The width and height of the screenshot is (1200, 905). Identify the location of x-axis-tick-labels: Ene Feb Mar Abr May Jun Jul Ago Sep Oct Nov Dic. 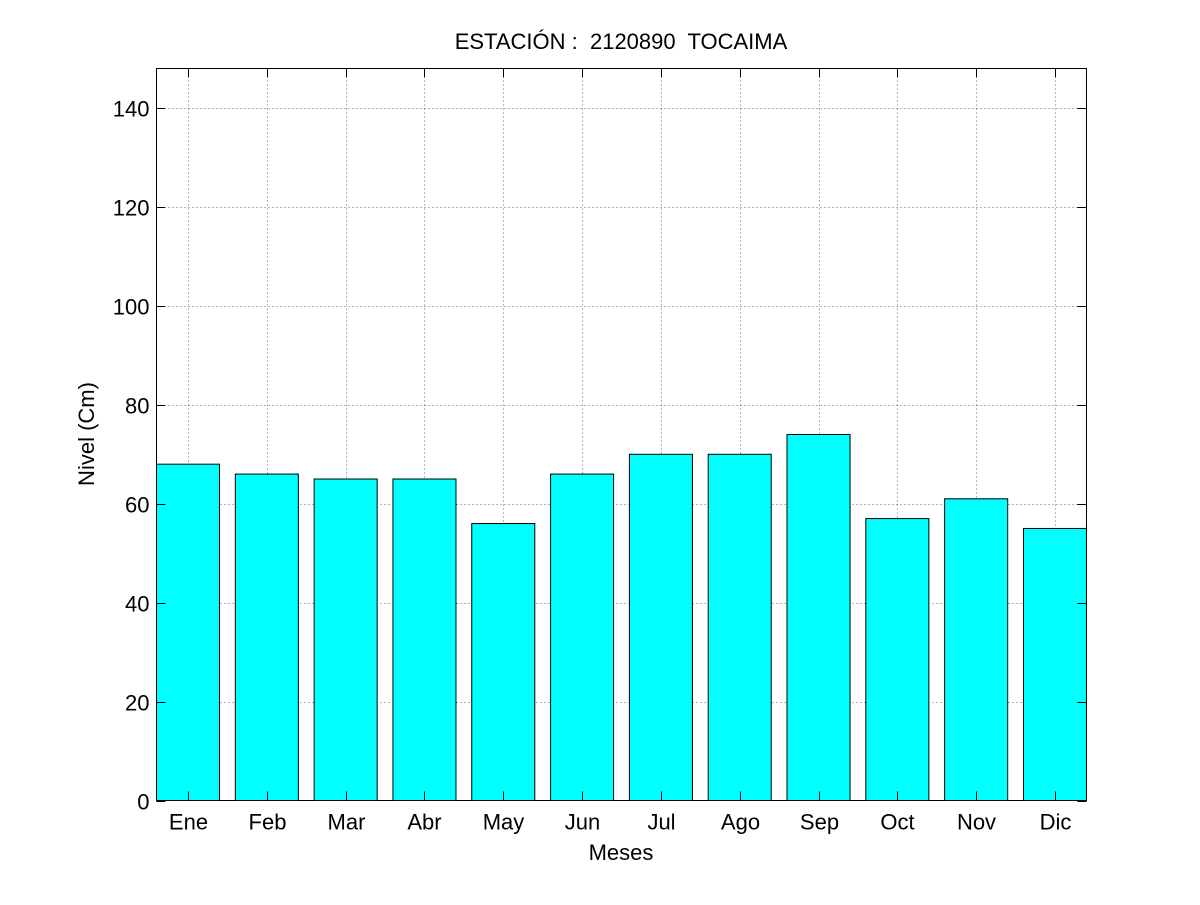
(620, 822).